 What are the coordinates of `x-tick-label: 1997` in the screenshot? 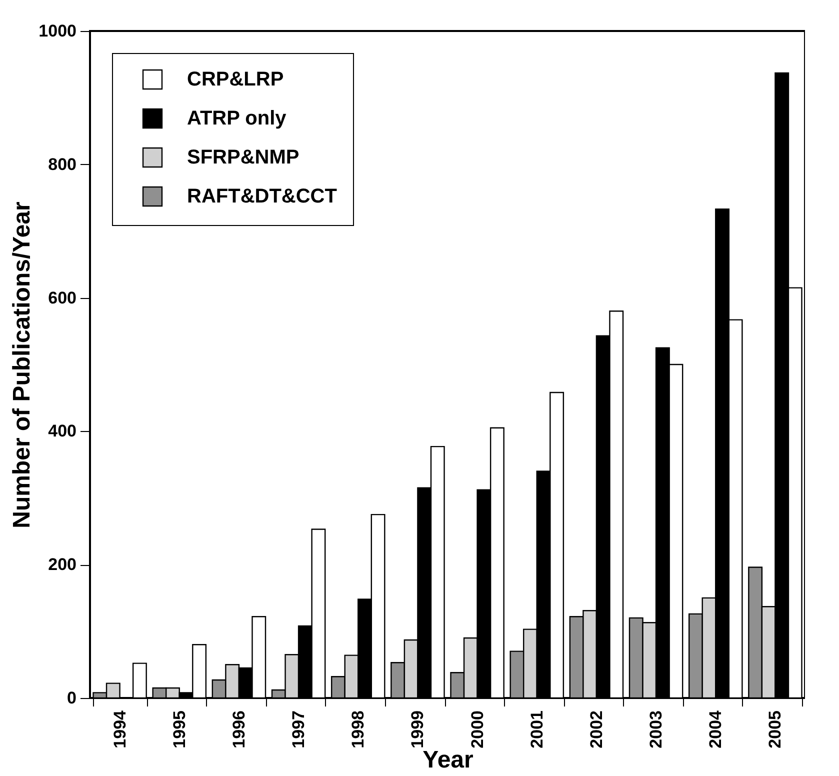 It's located at (298, 729).